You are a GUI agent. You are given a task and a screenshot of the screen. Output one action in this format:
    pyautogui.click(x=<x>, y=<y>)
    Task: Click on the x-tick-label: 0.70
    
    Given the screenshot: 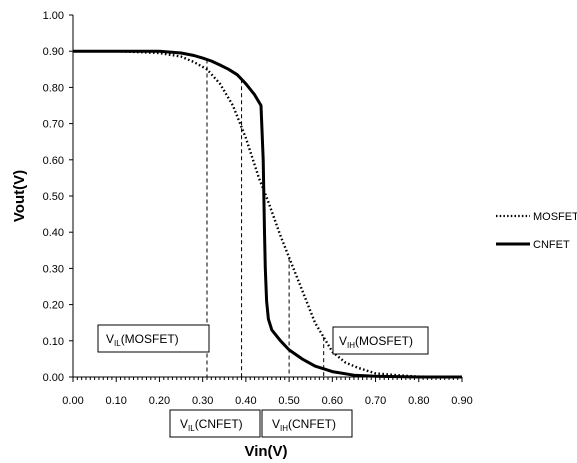 What is the action you would take?
    pyautogui.click(x=375, y=401)
    